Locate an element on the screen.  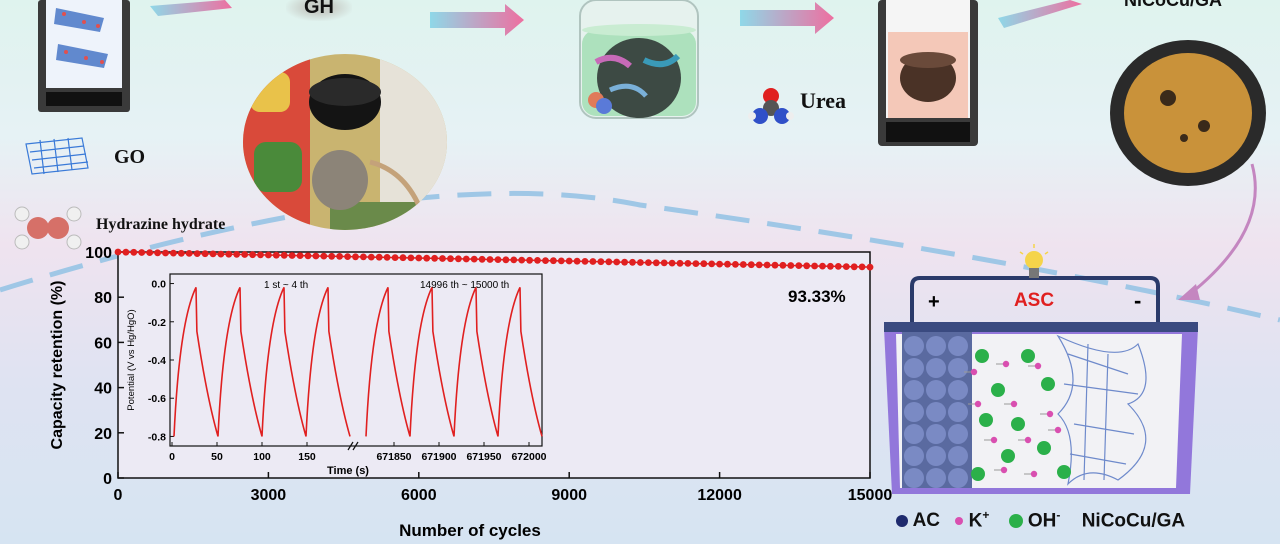
x-tick-label: 6000 is located at coordinates (419, 495).